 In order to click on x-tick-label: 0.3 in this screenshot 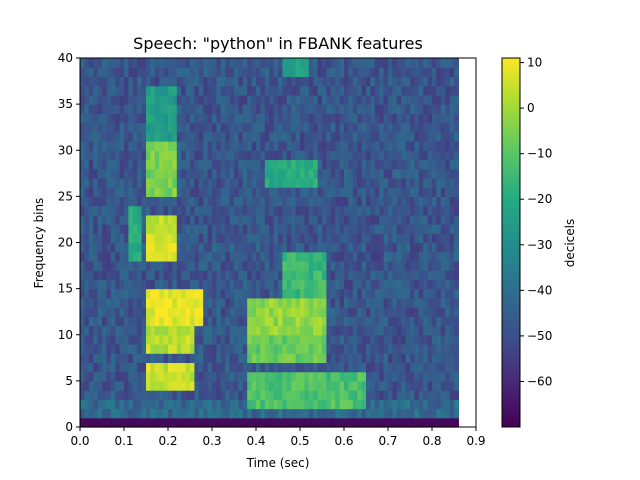, I will do `click(211, 441)`.